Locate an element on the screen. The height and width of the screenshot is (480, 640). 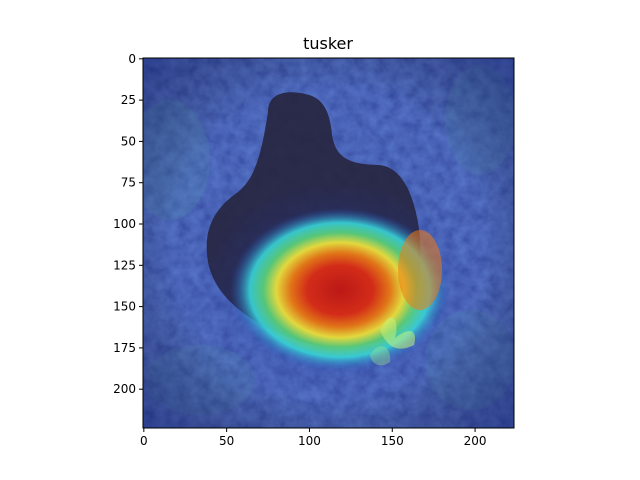
y-tick-label: 150 is located at coordinates (124, 307).